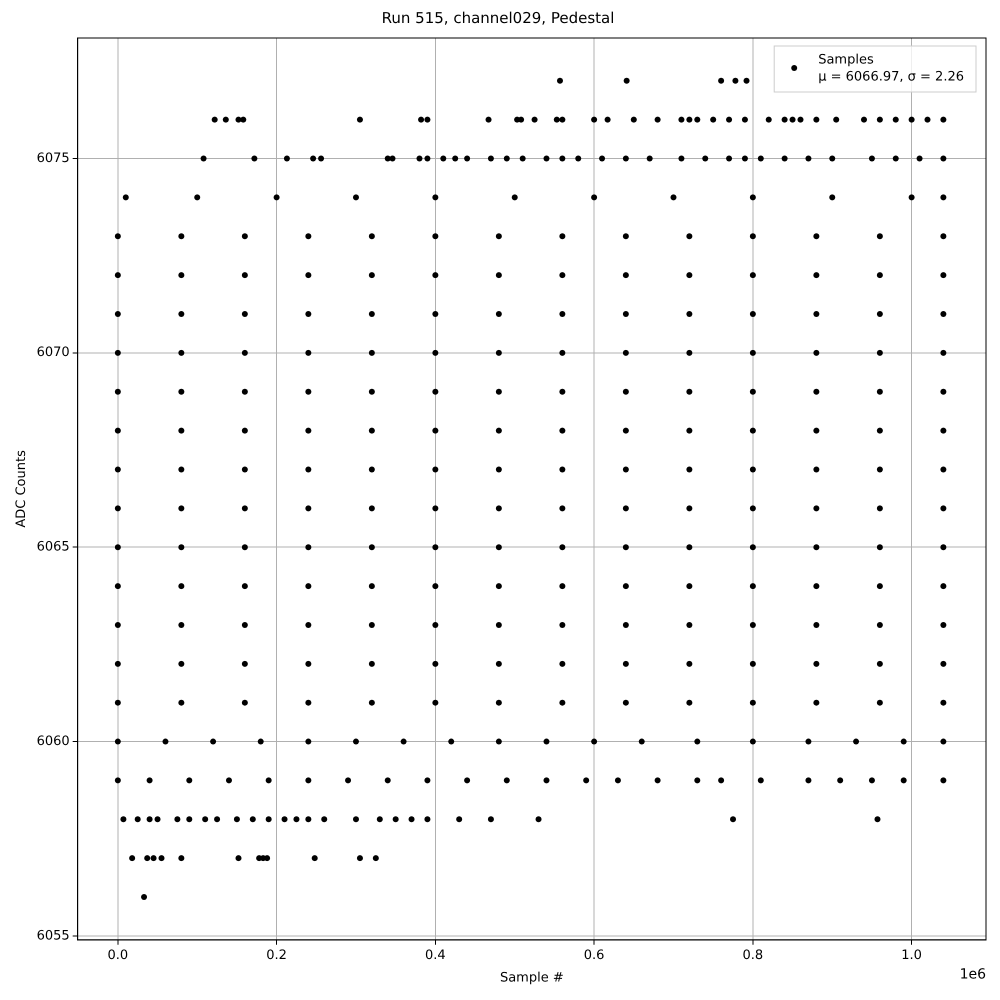 This screenshot has height=1000, width=1000. Describe the element at coordinates (435, 955) in the screenshot. I see `x-tick-label: 0.4` at that location.